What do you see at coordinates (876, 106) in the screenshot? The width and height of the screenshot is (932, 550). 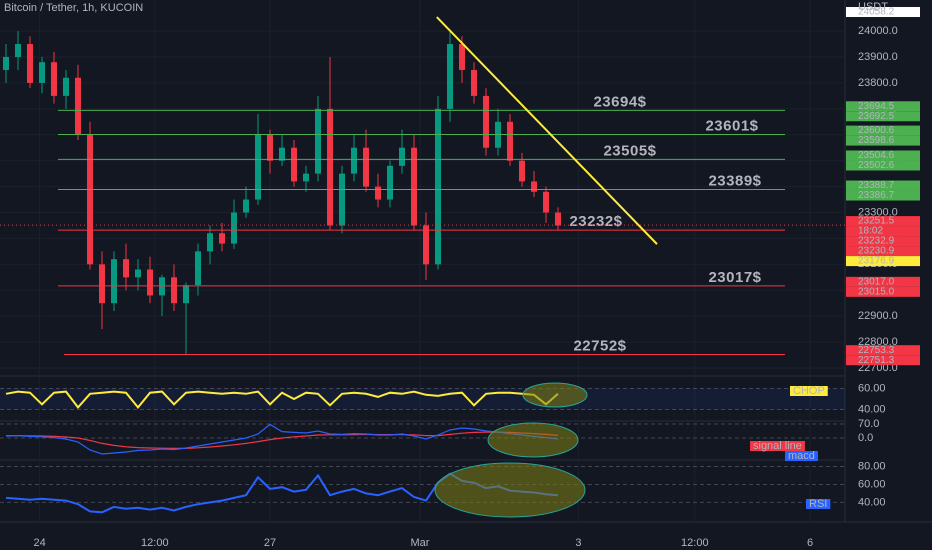 I see `price-tag-label: 23694.5` at bounding box center [876, 106].